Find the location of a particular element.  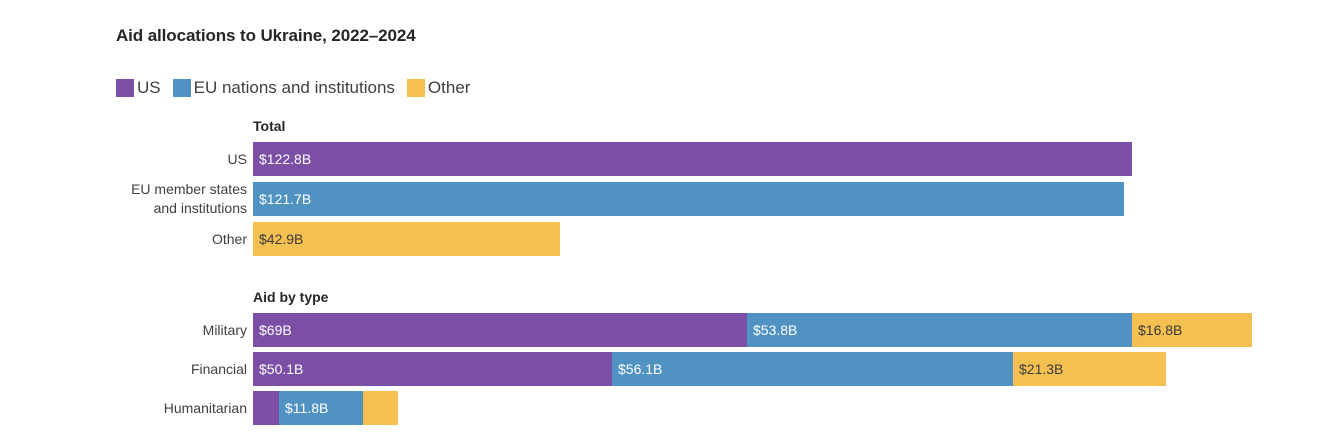

legend-swatch-eu is located at coordinates (181, 88).